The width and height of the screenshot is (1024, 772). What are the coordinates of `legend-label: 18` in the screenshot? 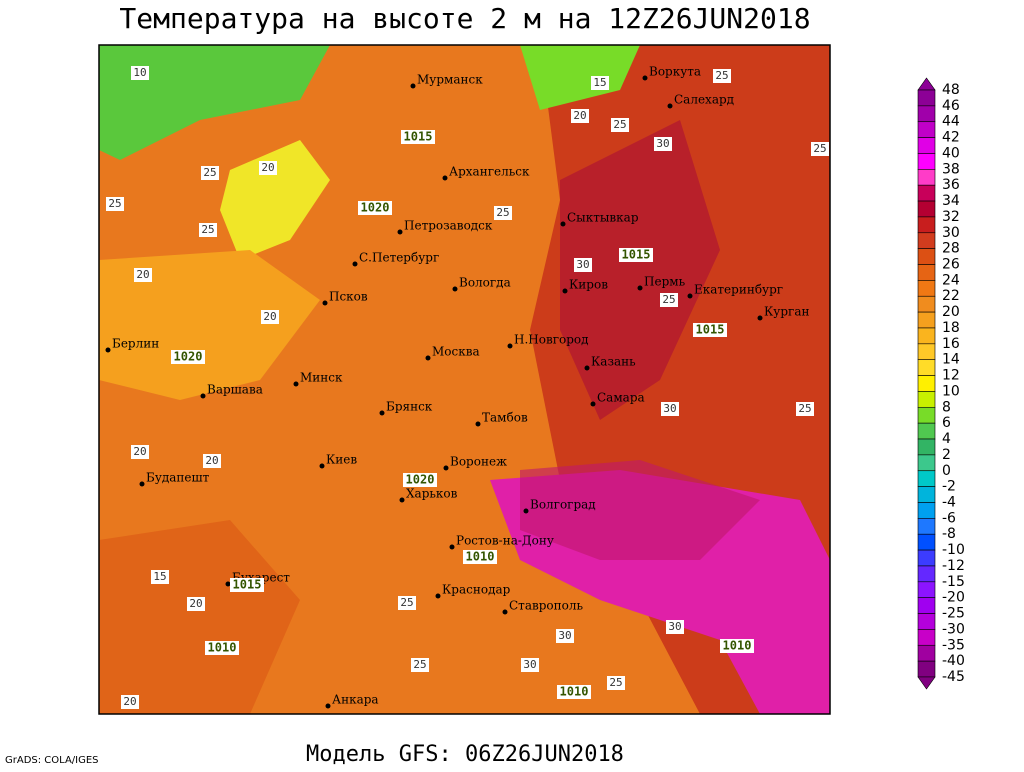 It's located at (951, 328).